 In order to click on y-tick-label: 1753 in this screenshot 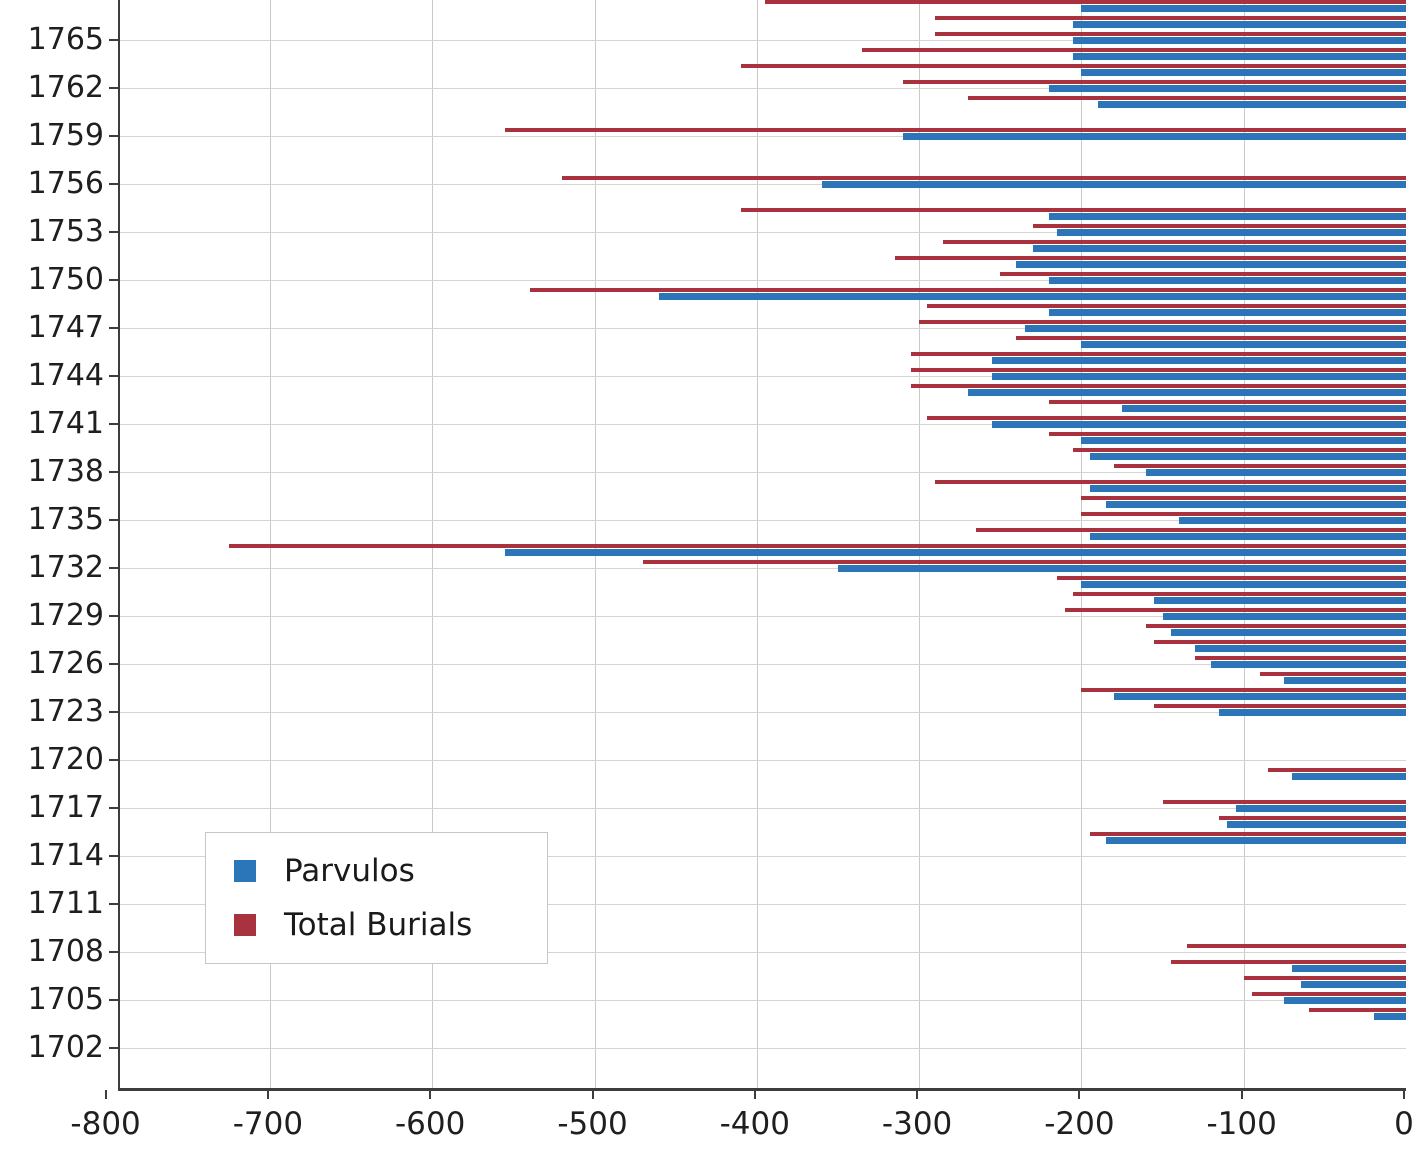, I will do `click(65, 231)`.